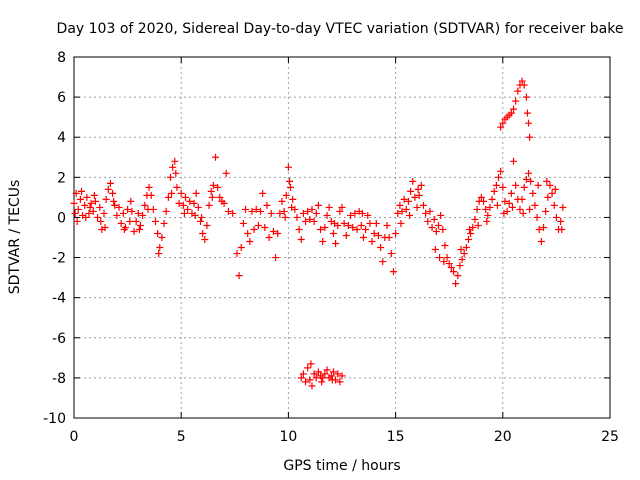 The height and width of the screenshot is (480, 640). Describe the element at coordinates (61, 178) in the screenshot. I see `y-tick-label: 2` at that location.